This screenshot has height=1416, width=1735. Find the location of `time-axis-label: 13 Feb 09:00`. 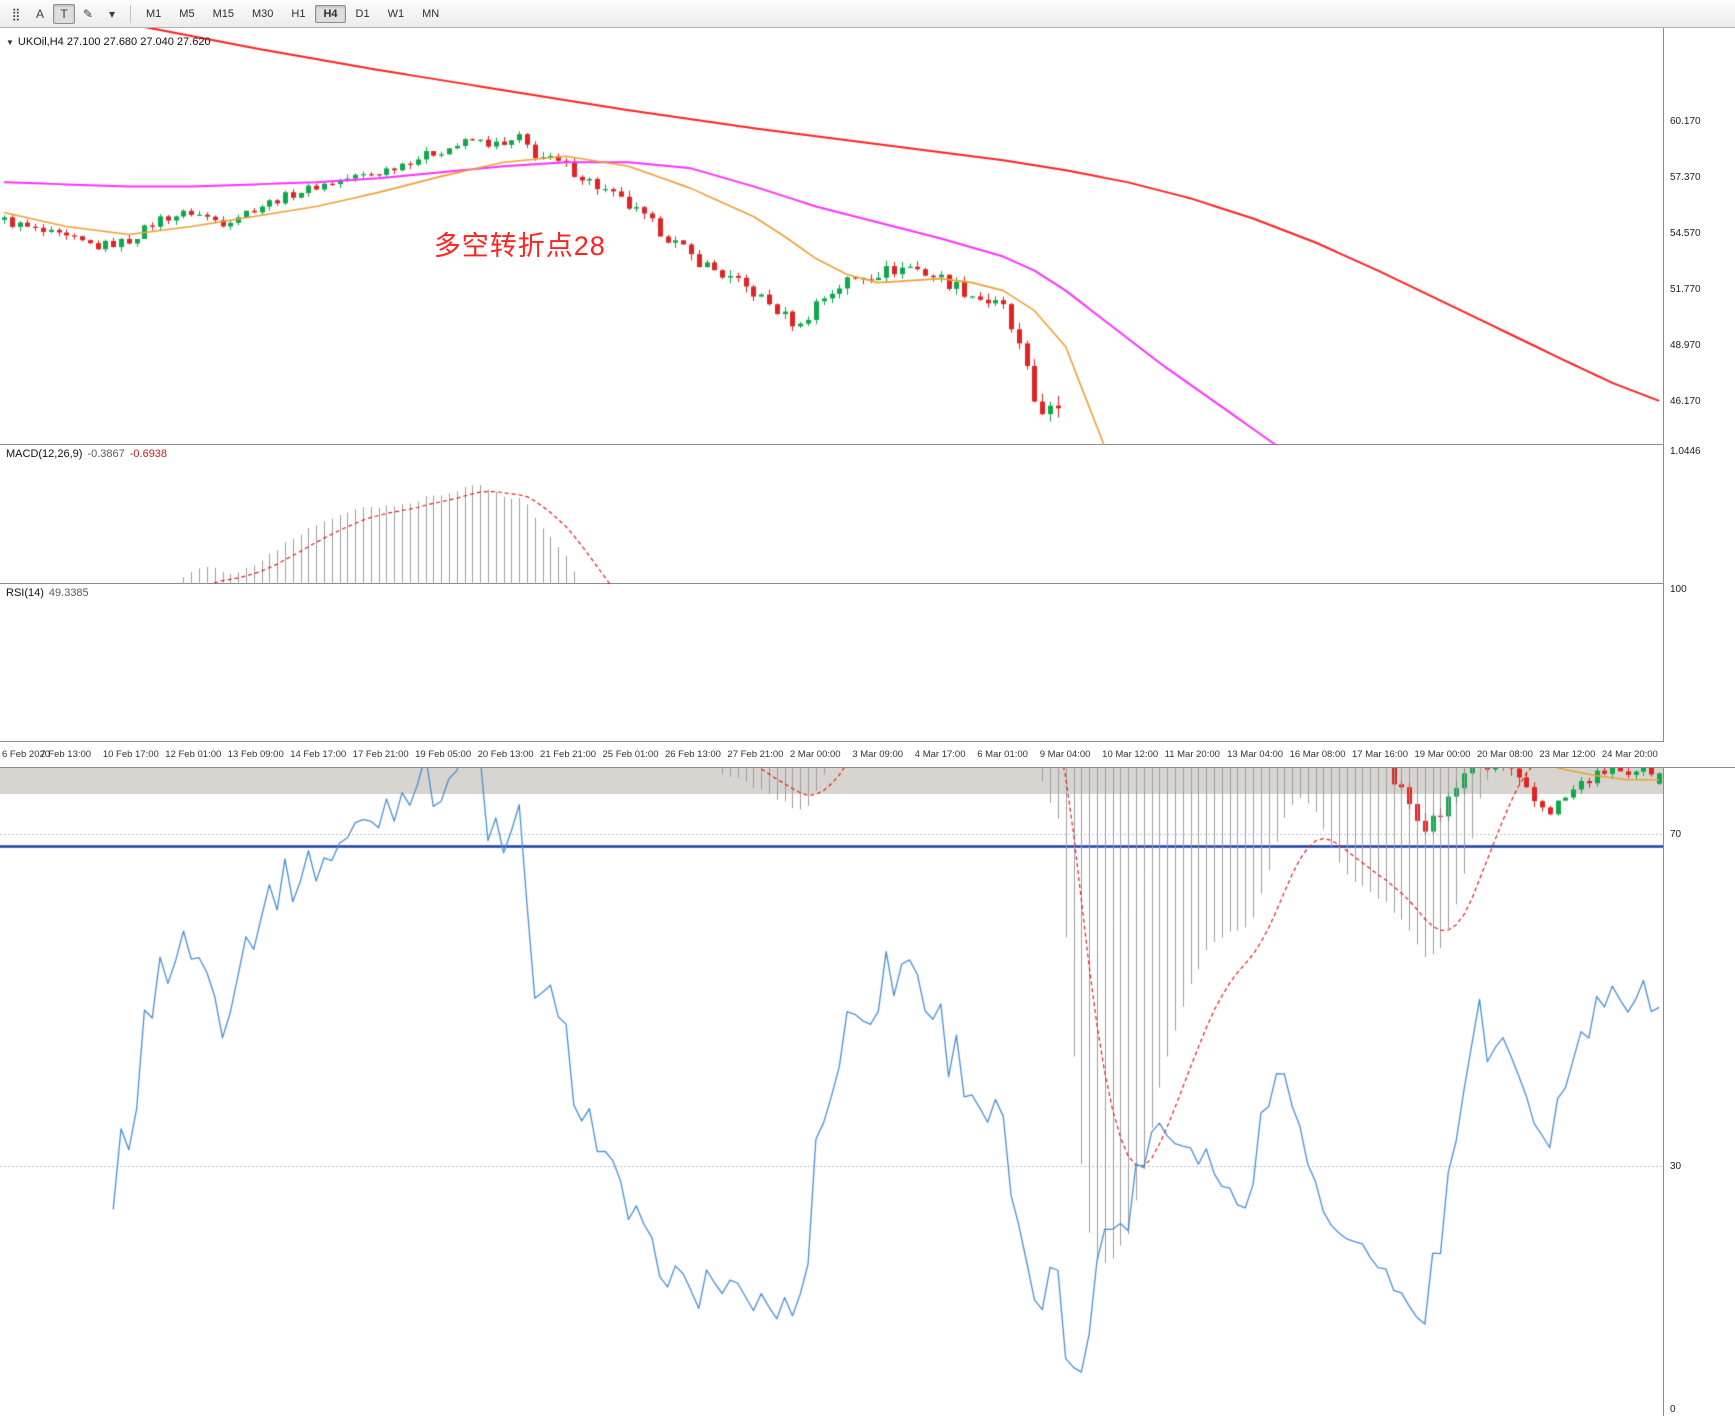

time-axis-label: 13 Feb 09:00 is located at coordinates (255, 754).